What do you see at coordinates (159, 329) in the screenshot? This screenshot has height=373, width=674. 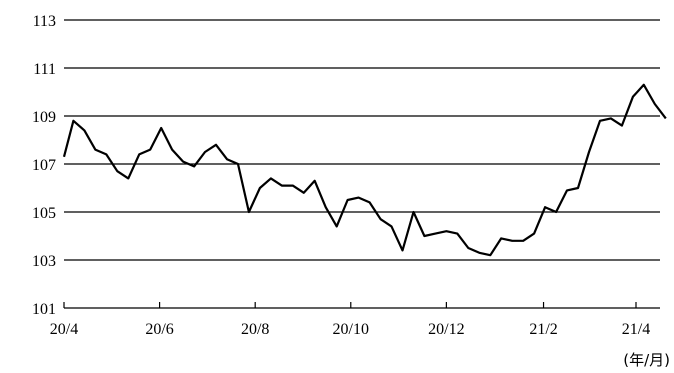 I see `x-tick-label-1: 20/6` at bounding box center [159, 329].